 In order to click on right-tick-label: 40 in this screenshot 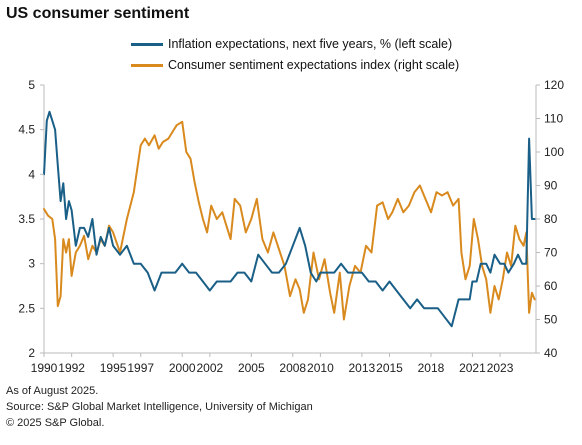, I will do `click(551, 353)`.